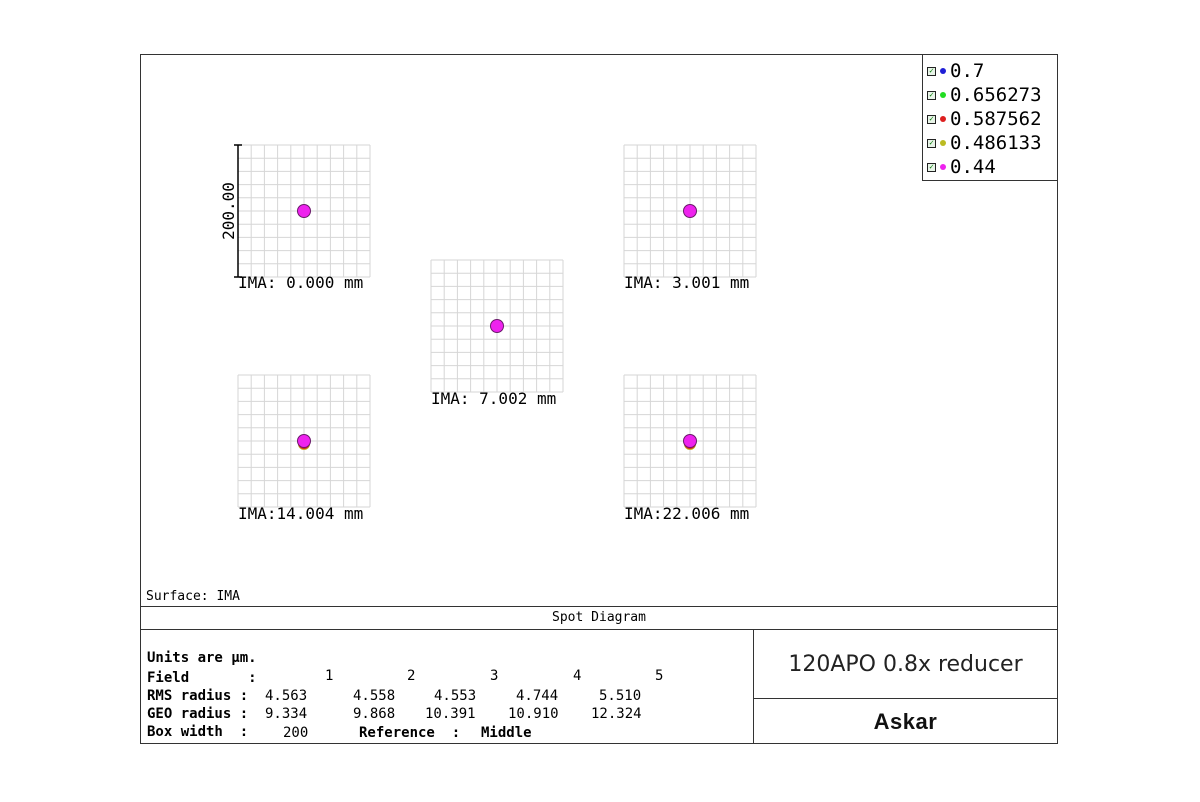  Describe the element at coordinates (301, 282) in the screenshot. I see `field-label-1: IMA: 0.000 mm` at that location.